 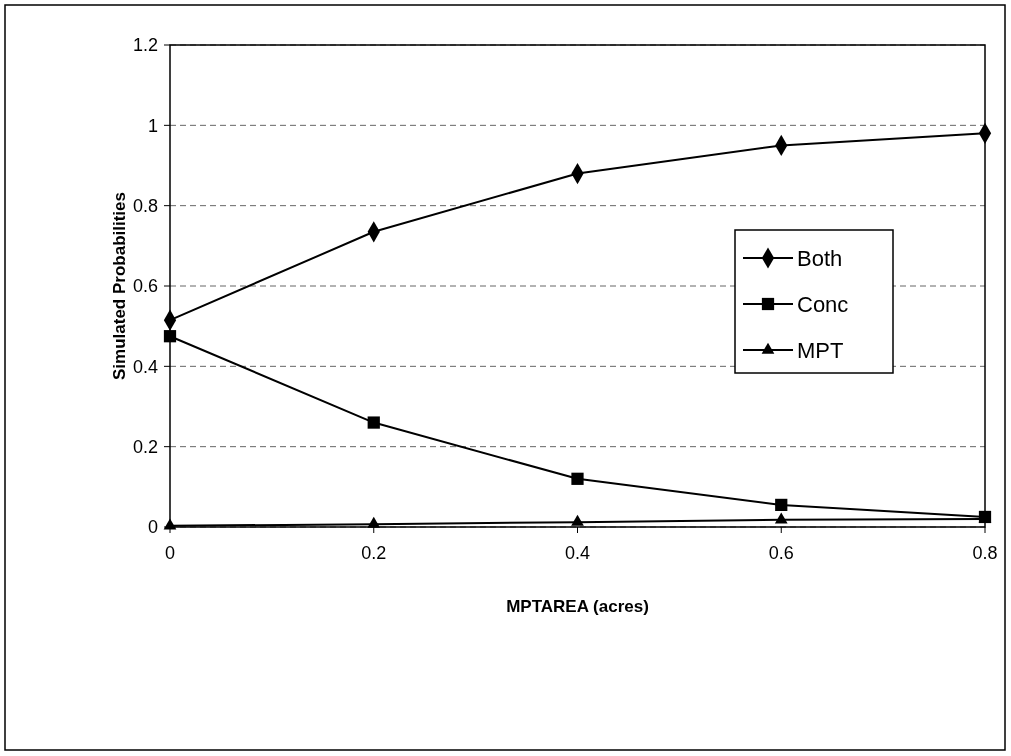 I want to click on legend-label: Conc, so click(x=823, y=304).